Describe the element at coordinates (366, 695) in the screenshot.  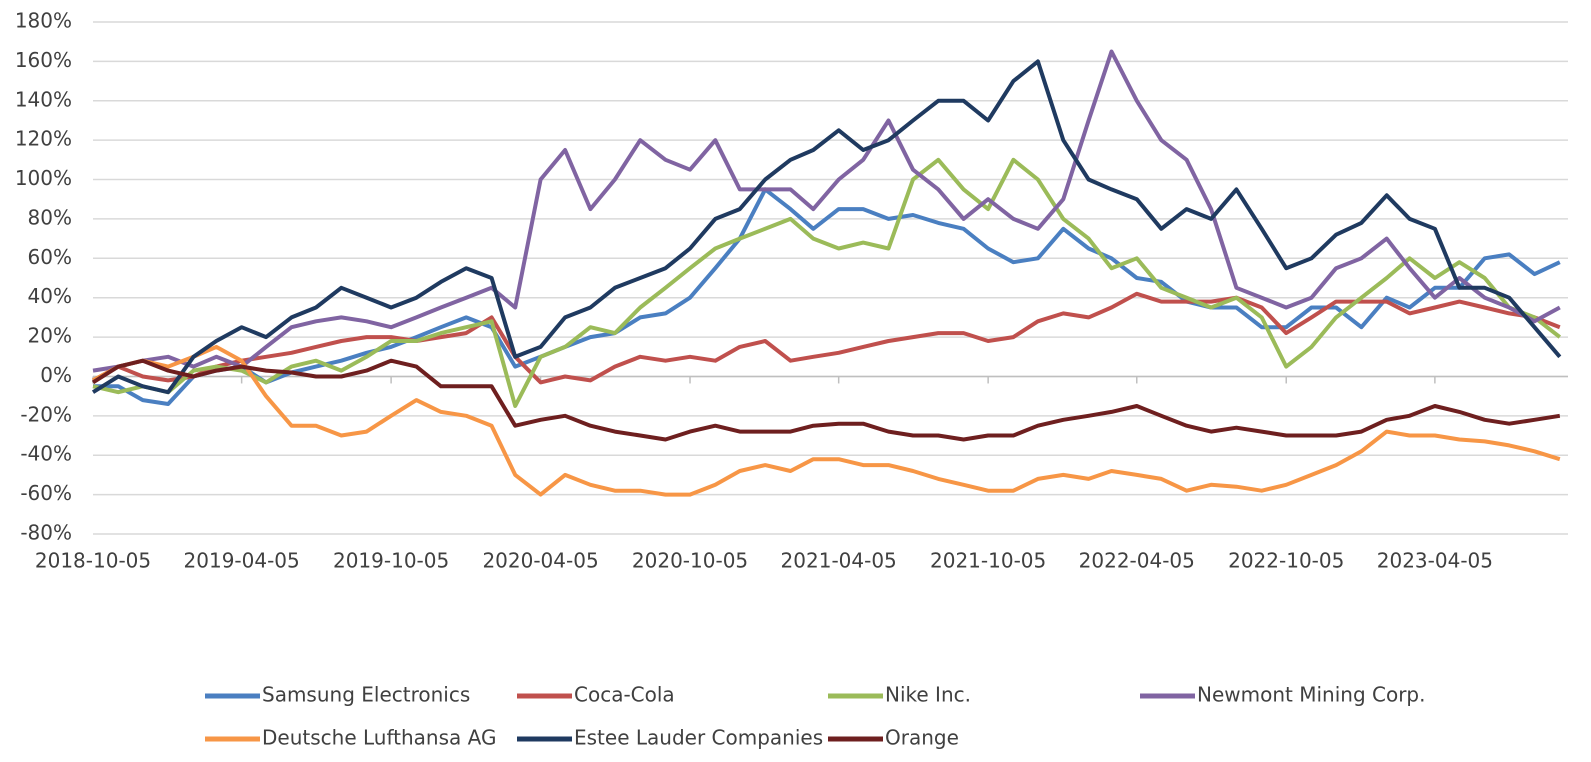
I see `legend-label: Samsung Electronics` at that location.